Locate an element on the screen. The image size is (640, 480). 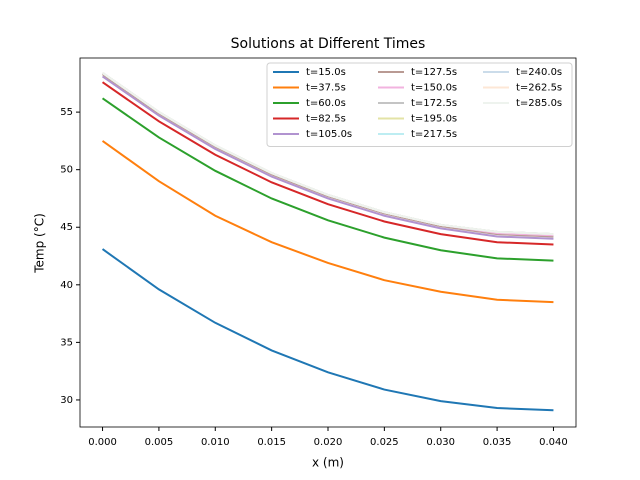
x-tick-label: 0.000 is located at coordinates (102, 442).